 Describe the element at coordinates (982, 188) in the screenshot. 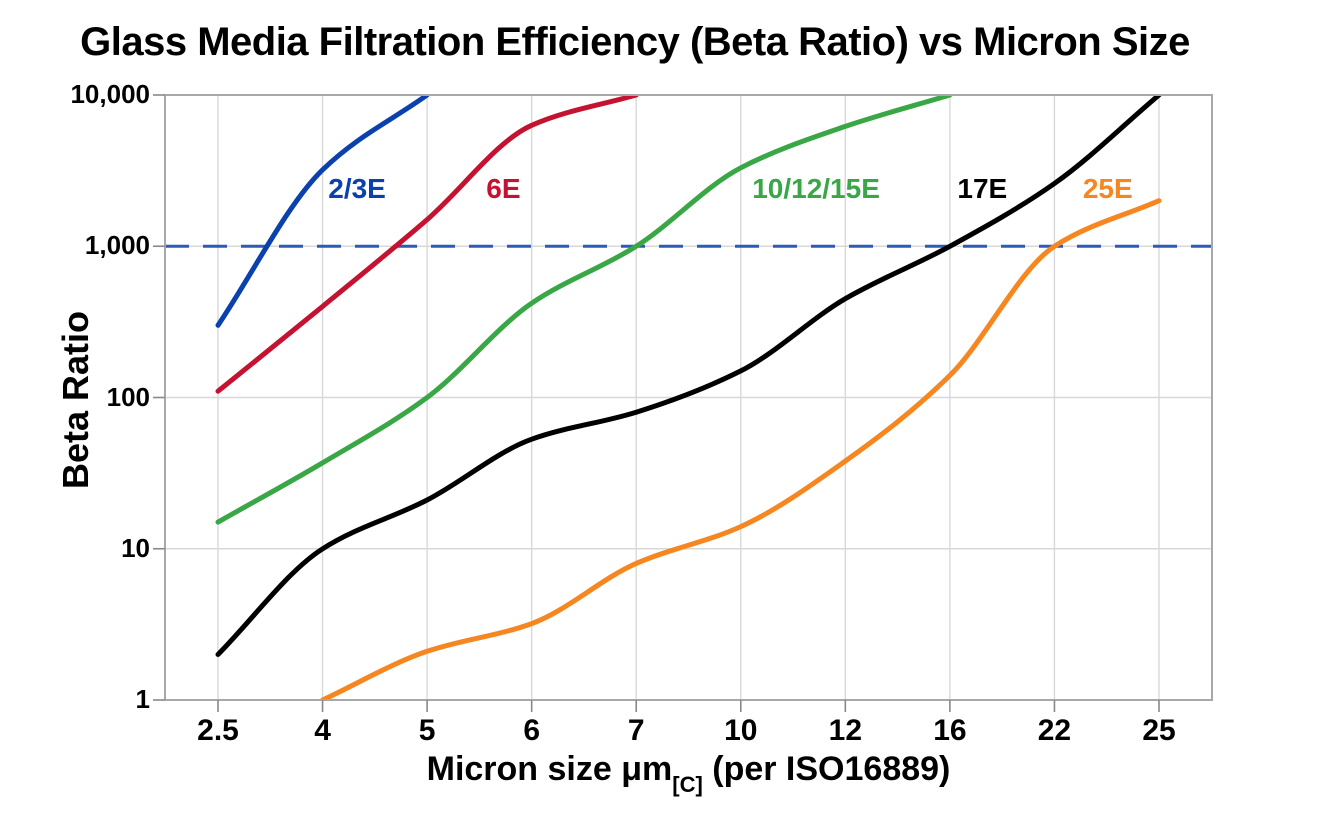

I see `curve-label-17E: 17E` at that location.